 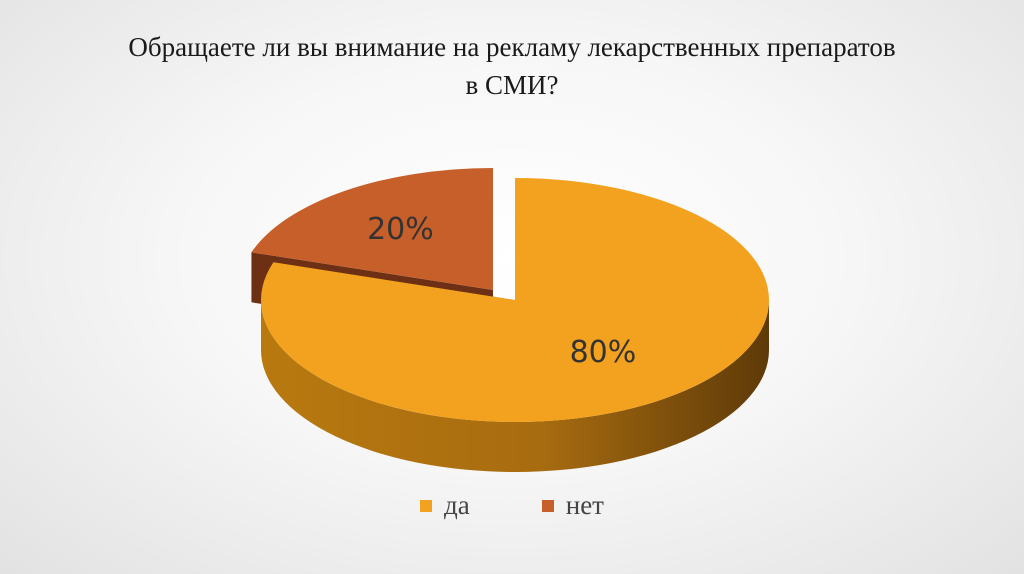 I want to click on legend-label-yes: да, so click(x=457, y=505).